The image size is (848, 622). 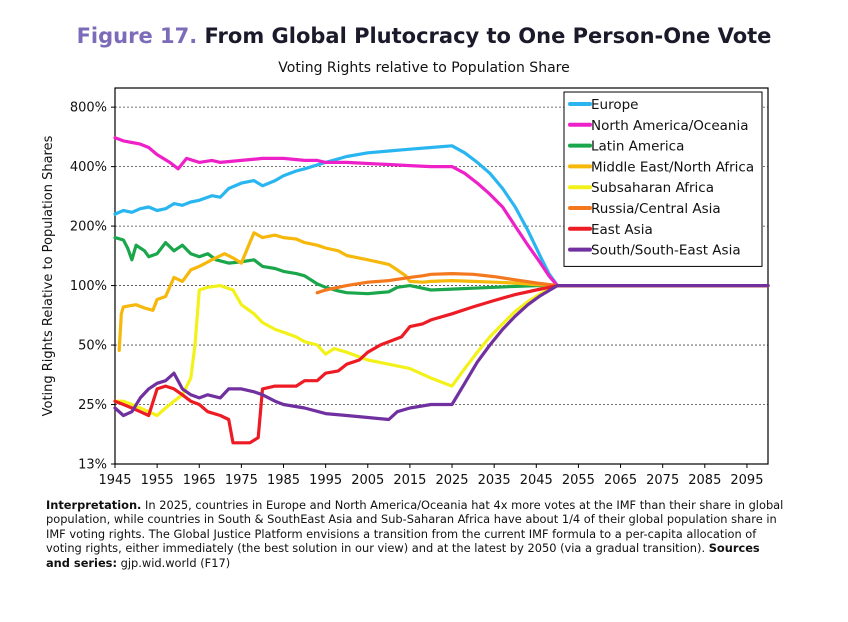 What do you see at coordinates (88, 227) in the screenshot?
I see `y-tick-label: 200%` at bounding box center [88, 227].